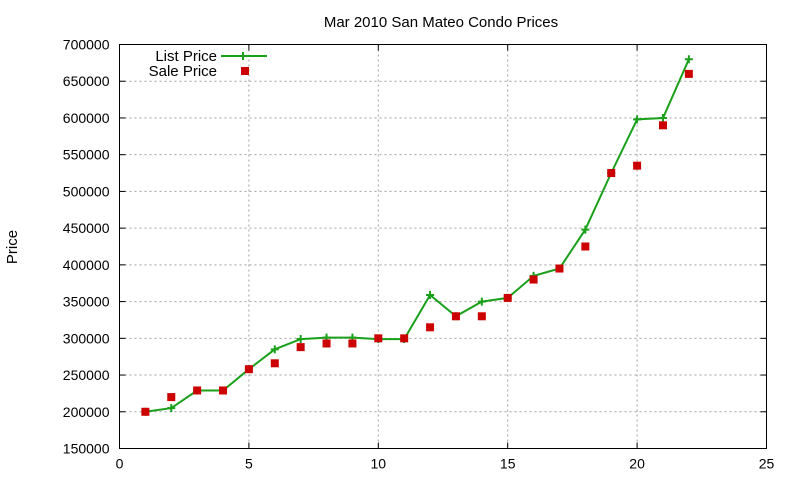  I want to click on x-tick-label: 10, so click(379, 464).